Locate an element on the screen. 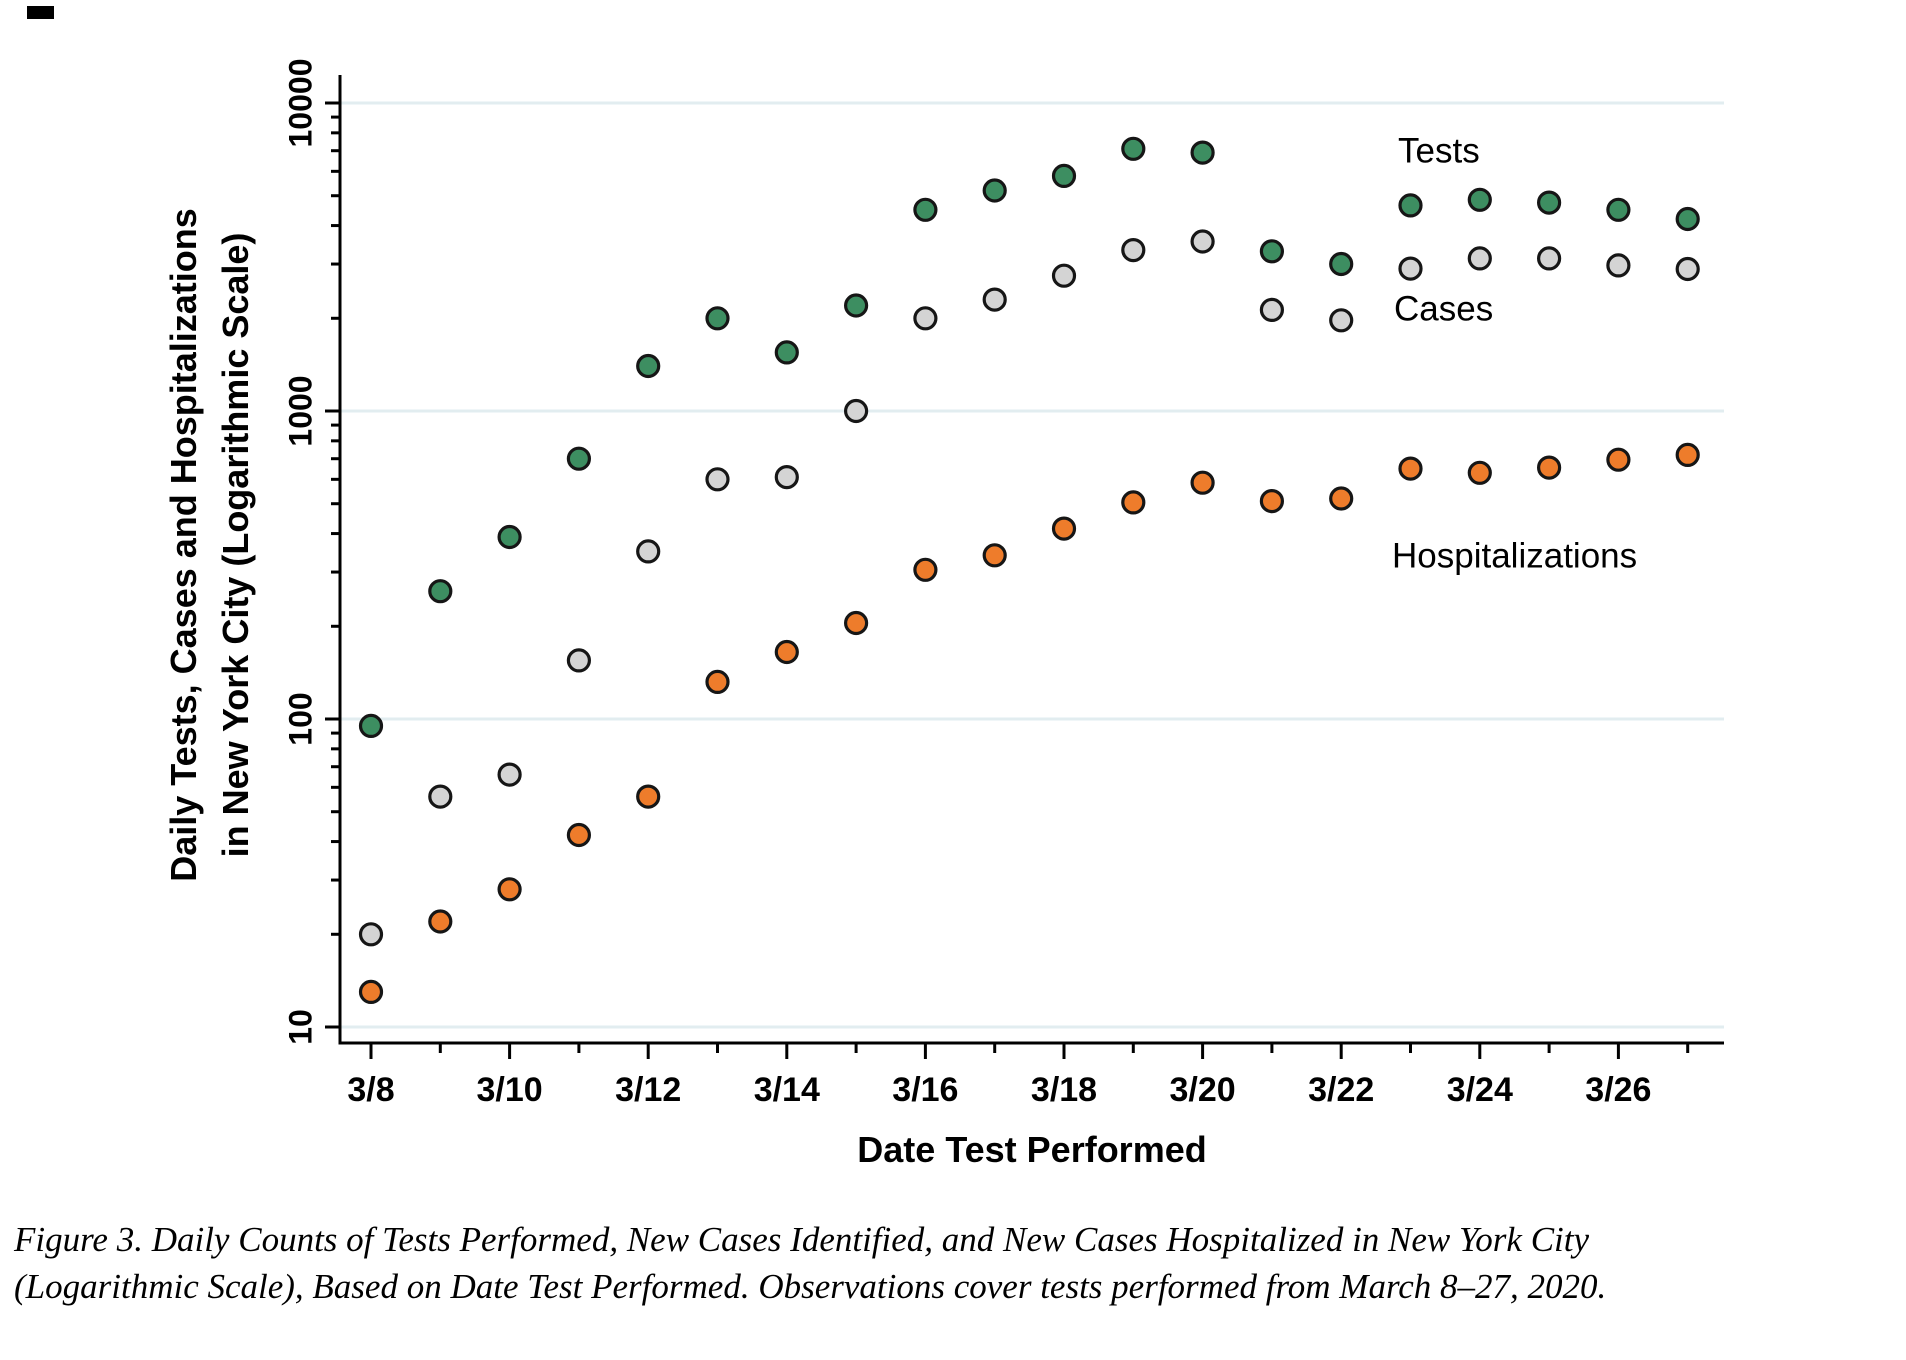 The image size is (1906, 1360). x-tick-label: 3/16 is located at coordinates (925, 1090).